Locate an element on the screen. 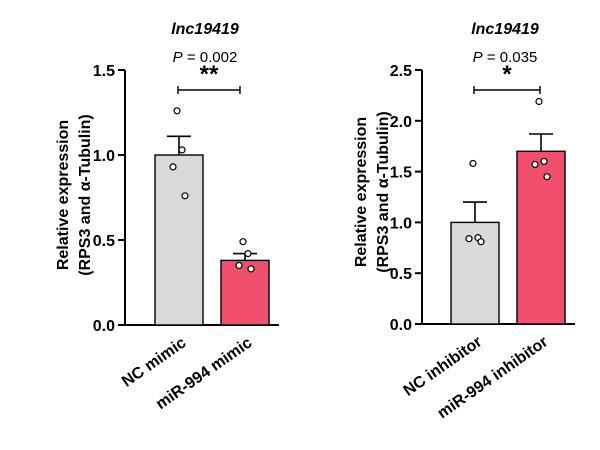 The image size is (600, 450). p-value: = 0.035 is located at coordinates (510, 57).